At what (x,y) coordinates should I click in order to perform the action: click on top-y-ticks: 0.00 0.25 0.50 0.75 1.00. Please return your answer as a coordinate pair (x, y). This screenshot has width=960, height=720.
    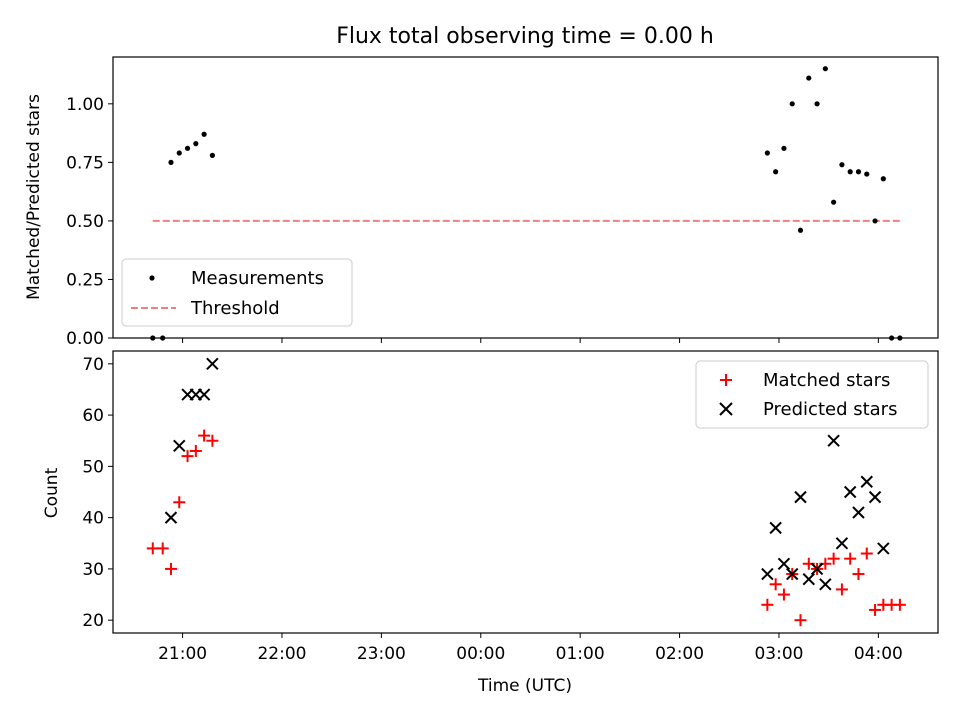
    Looking at the image, I should click on (89, 222).